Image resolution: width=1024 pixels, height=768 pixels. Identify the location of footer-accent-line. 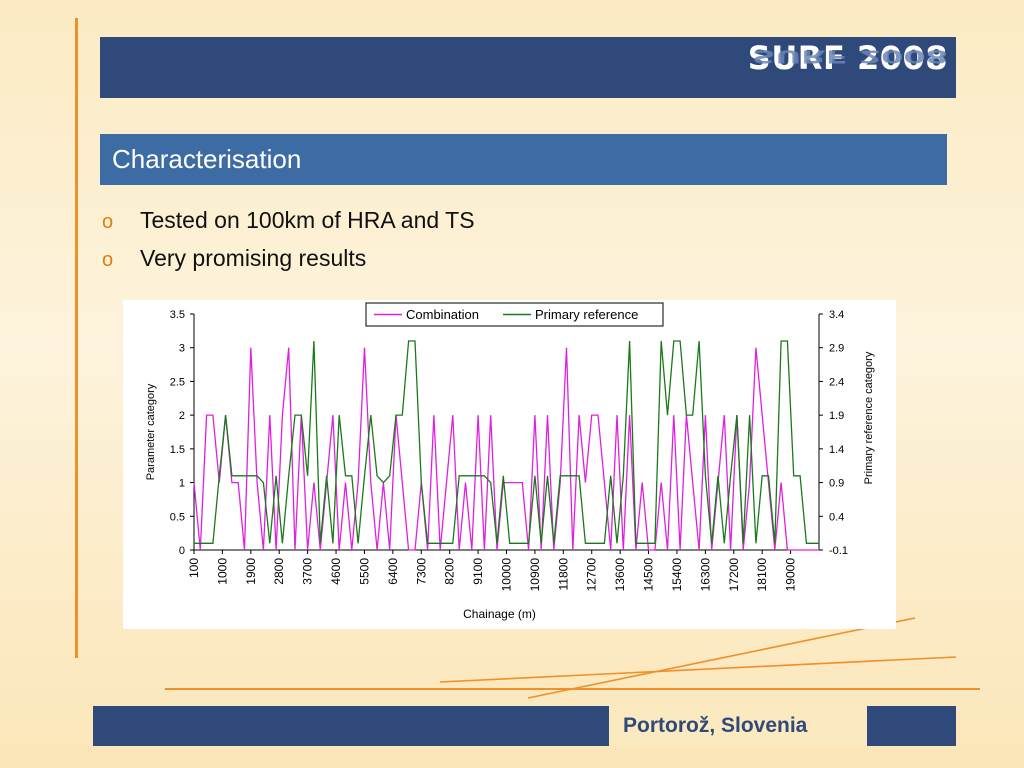
(572, 689).